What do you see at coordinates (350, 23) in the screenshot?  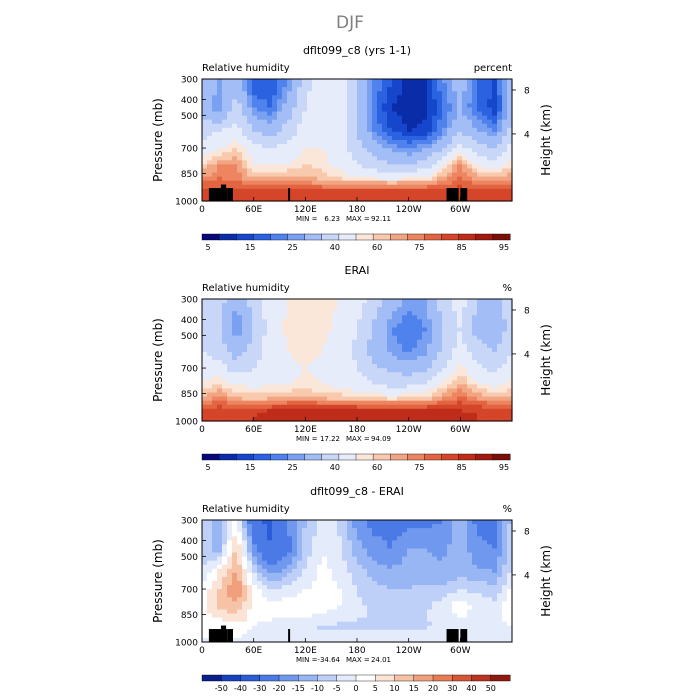 I see `page-title: DJF` at bounding box center [350, 23].